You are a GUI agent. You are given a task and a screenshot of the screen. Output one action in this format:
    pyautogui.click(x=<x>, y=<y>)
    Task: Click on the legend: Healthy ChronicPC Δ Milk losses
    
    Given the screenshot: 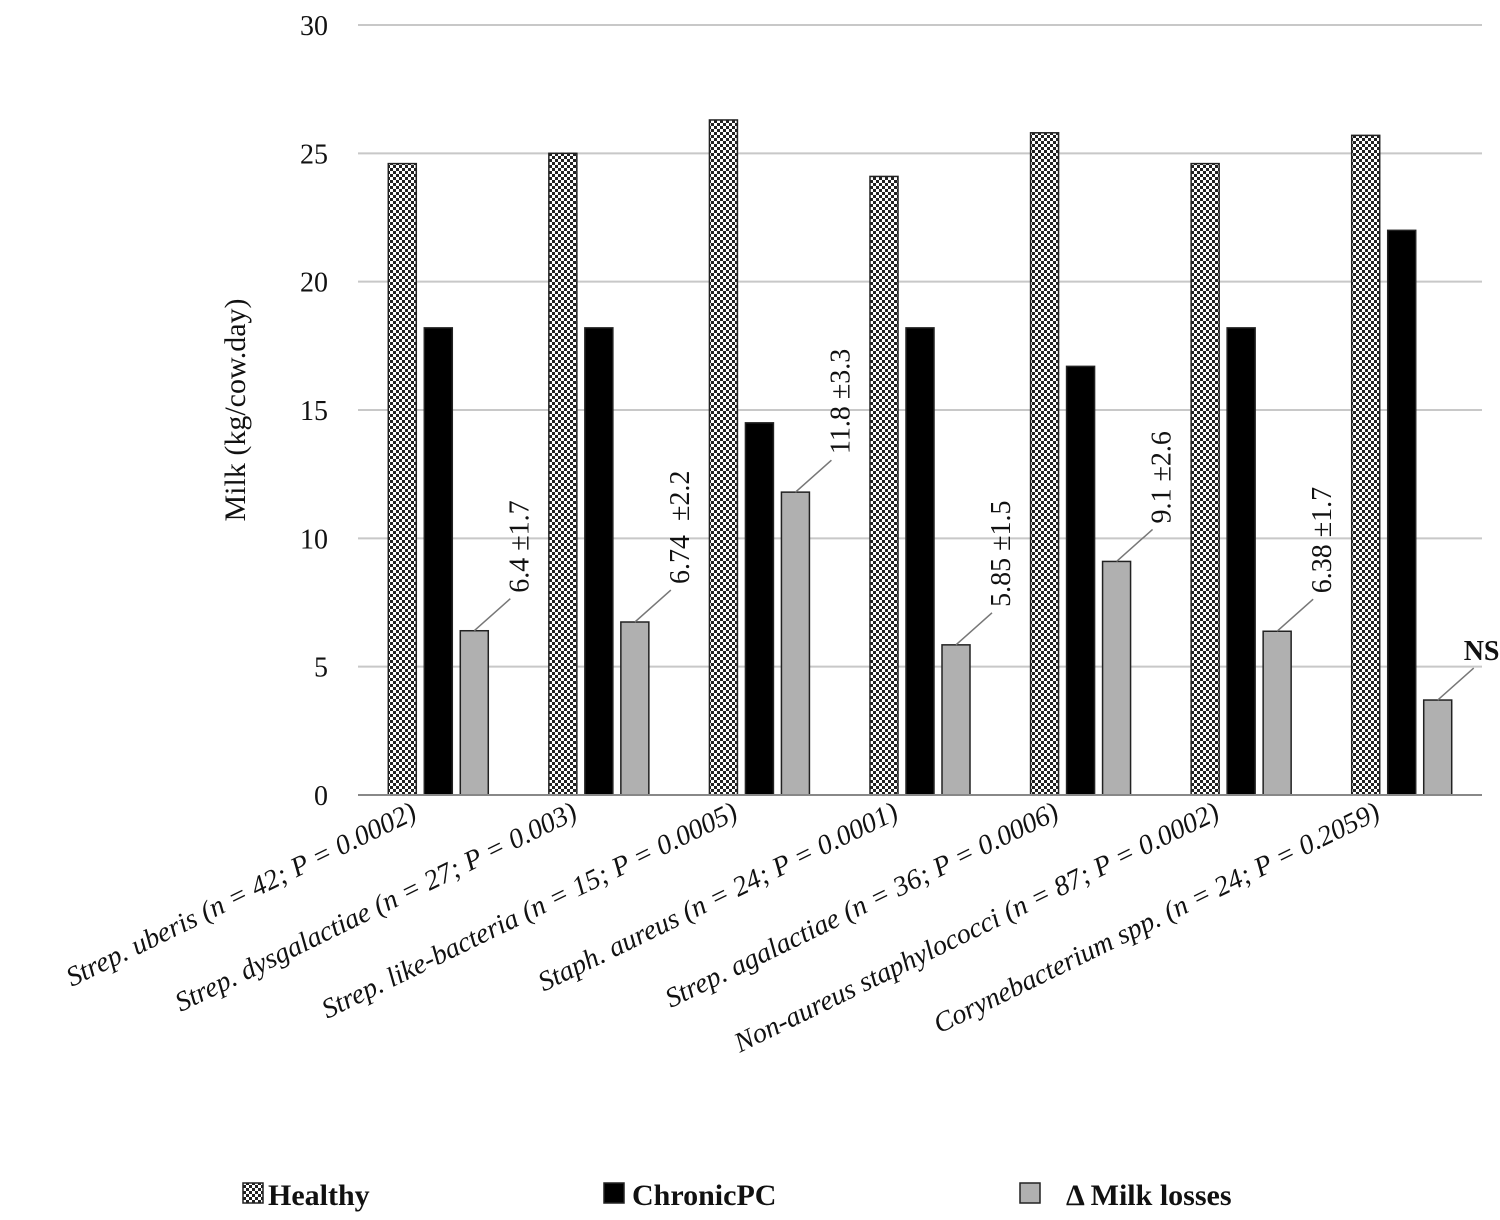 What is the action you would take?
    pyautogui.click(x=737, y=1195)
    